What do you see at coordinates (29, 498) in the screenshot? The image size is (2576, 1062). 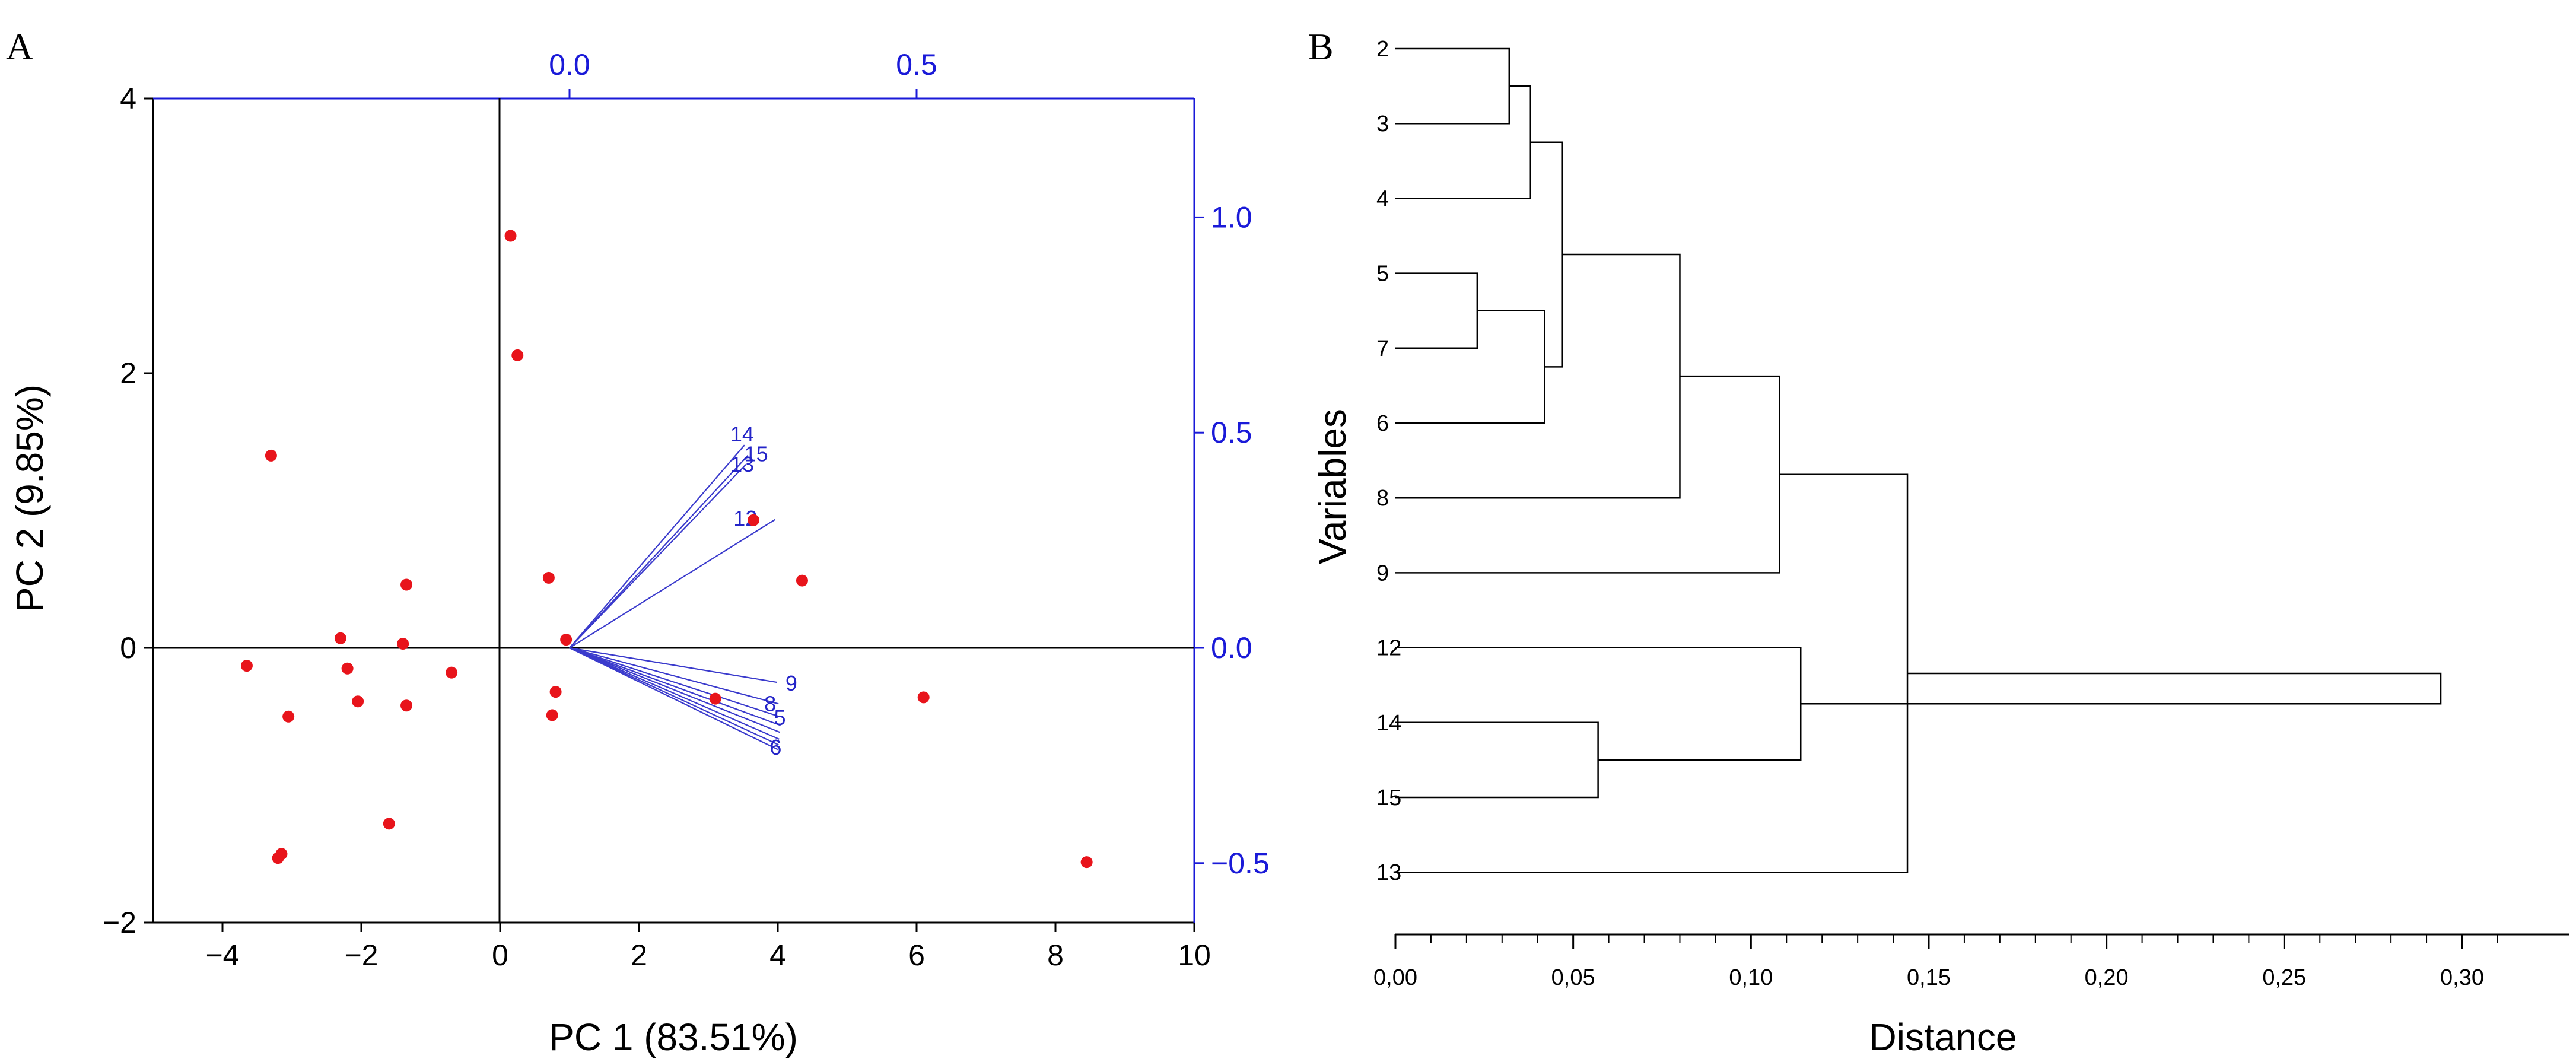 I see `y-axis-label: PC 2 (9.85%)` at bounding box center [29, 498].